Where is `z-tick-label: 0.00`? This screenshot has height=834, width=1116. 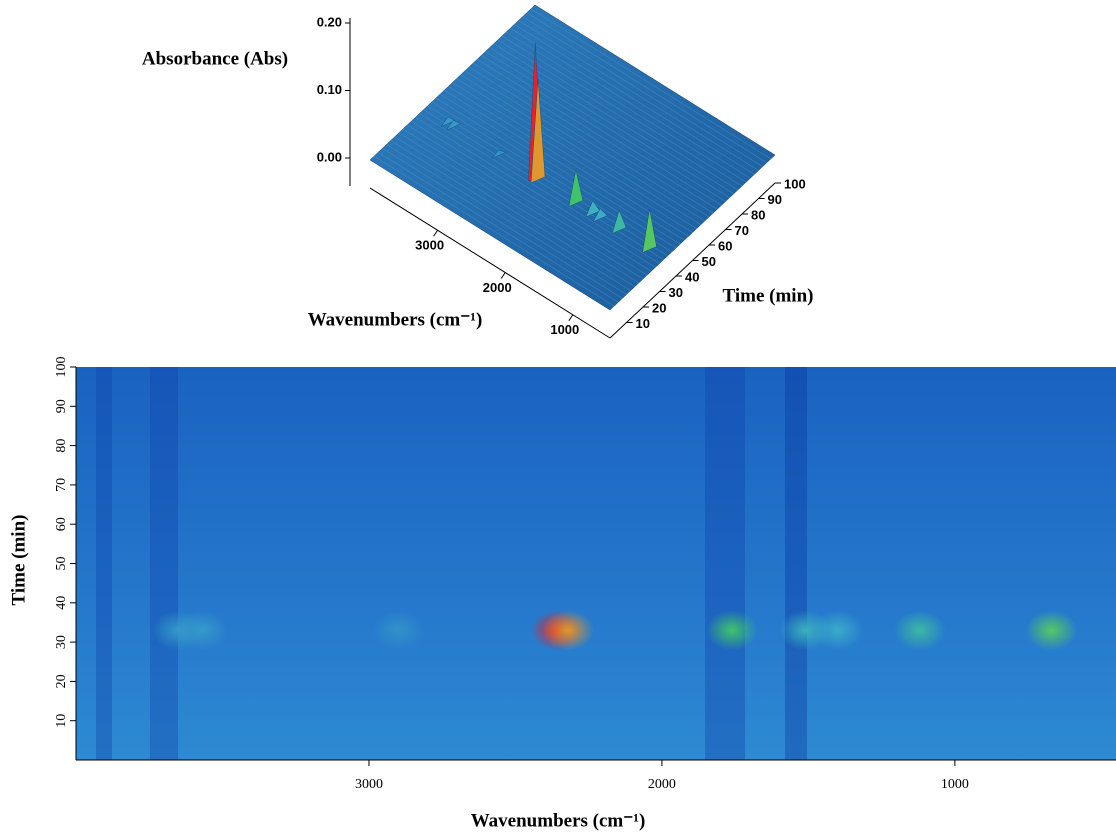 z-tick-label: 0.00 is located at coordinates (329, 156).